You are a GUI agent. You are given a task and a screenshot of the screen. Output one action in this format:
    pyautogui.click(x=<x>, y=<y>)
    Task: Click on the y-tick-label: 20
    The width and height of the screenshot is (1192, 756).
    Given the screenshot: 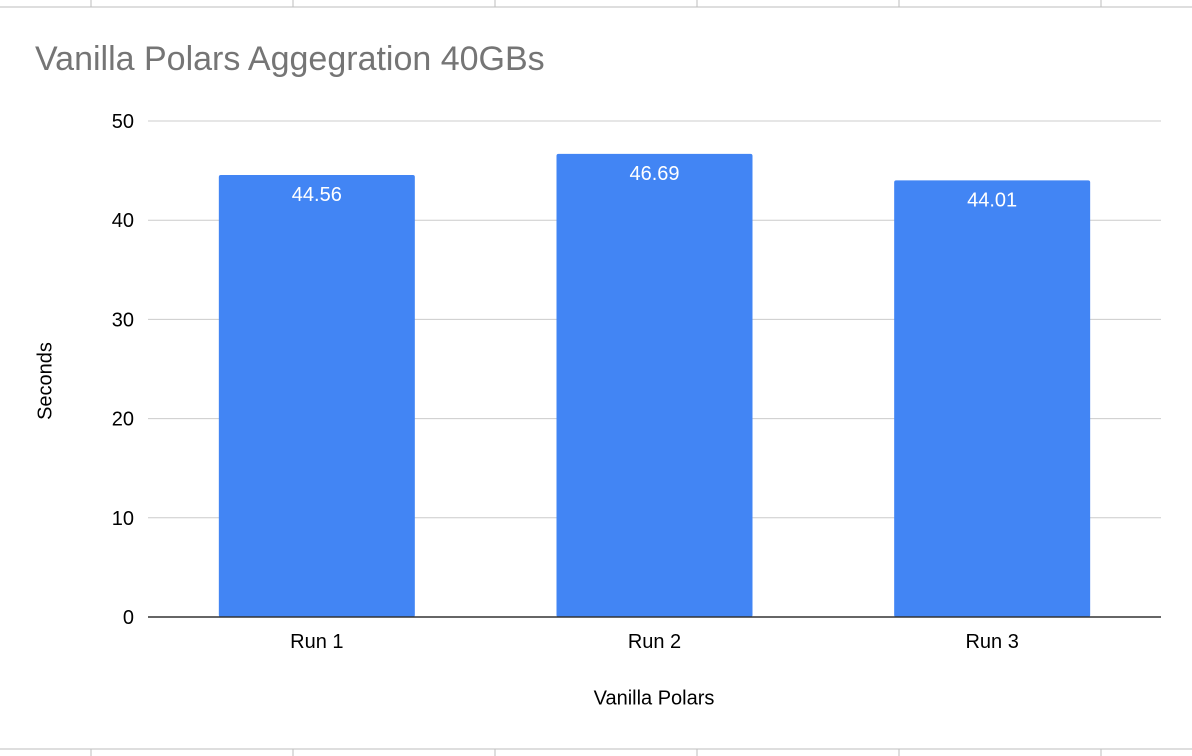 What is the action you would take?
    pyautogui.click(x=123, y=420)
    